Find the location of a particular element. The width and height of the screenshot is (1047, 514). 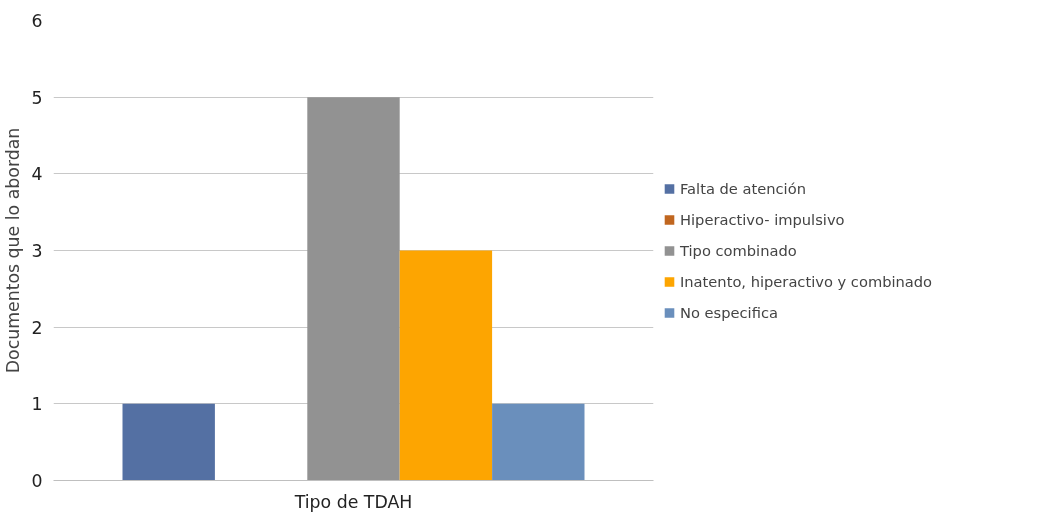

legend-label: Tipo combinado is located at coordinates (738, 250).